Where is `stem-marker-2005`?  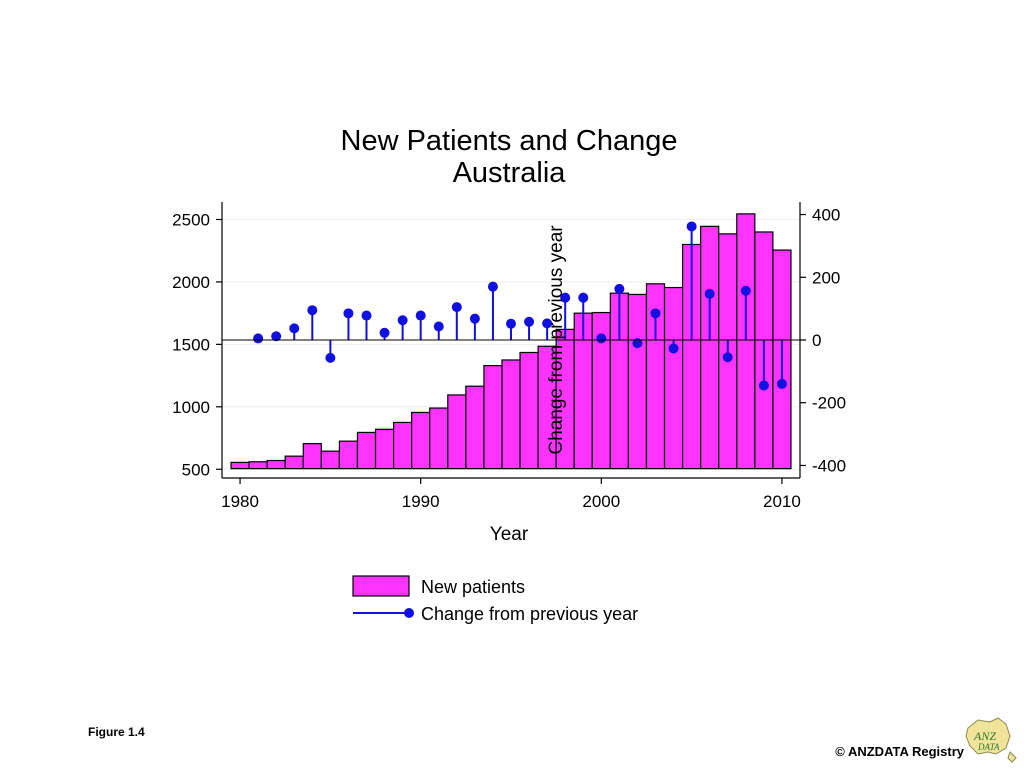 stem-marker-2005 is located at coordinates (691, 226).